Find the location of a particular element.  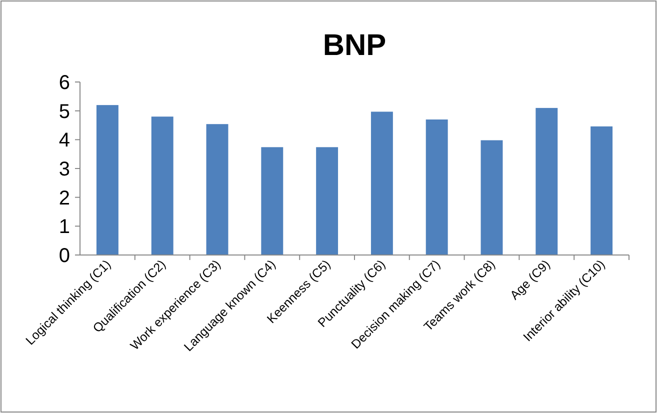

chart-title: BNP is located at coordinates (354, 45).